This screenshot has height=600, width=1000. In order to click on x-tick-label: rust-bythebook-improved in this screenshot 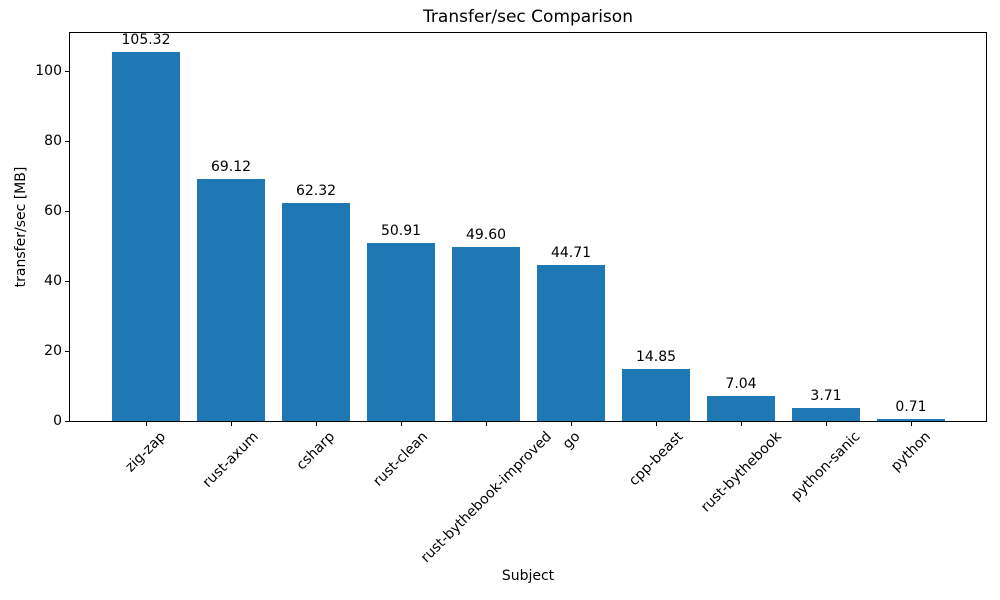, I will do `click(486, 497)`.